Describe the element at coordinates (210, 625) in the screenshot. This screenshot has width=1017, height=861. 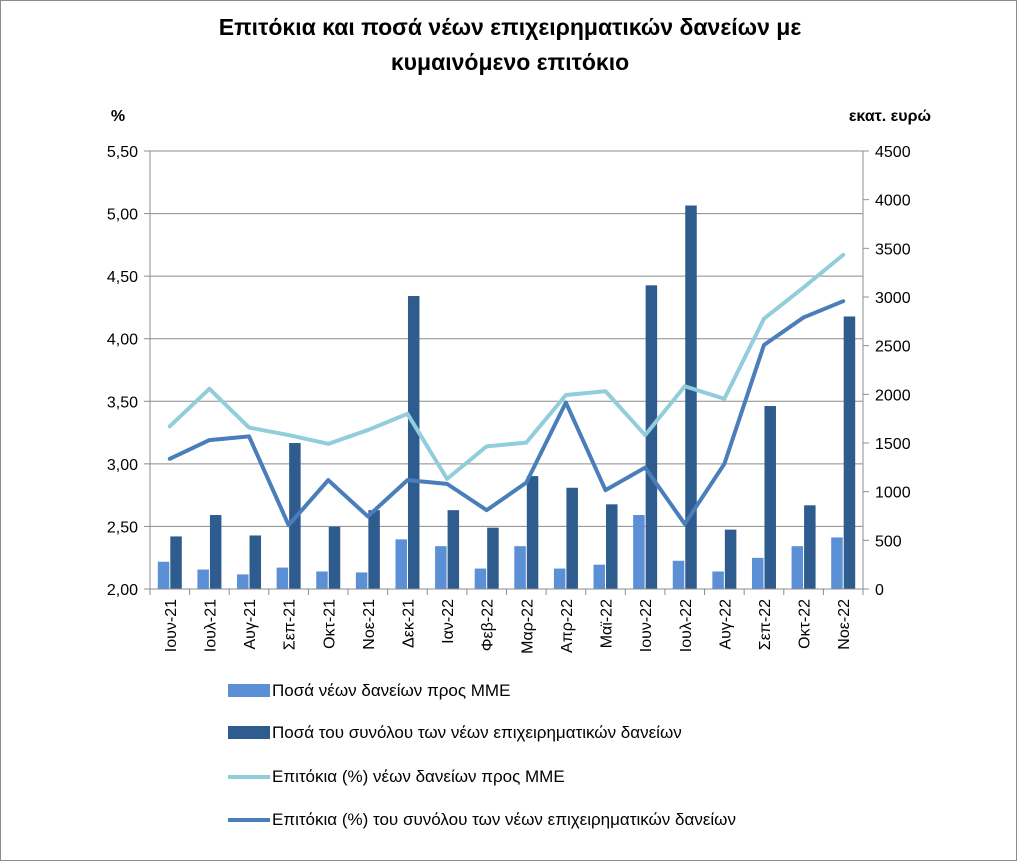
I see `x-axis-tick-label: Ιουλ-21` at that location.